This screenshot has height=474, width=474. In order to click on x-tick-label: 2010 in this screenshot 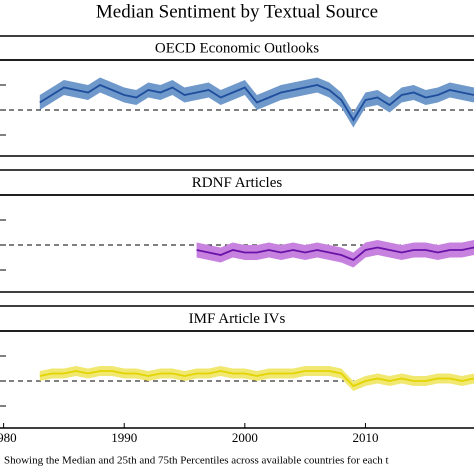, I will do `click(365, 437)`.